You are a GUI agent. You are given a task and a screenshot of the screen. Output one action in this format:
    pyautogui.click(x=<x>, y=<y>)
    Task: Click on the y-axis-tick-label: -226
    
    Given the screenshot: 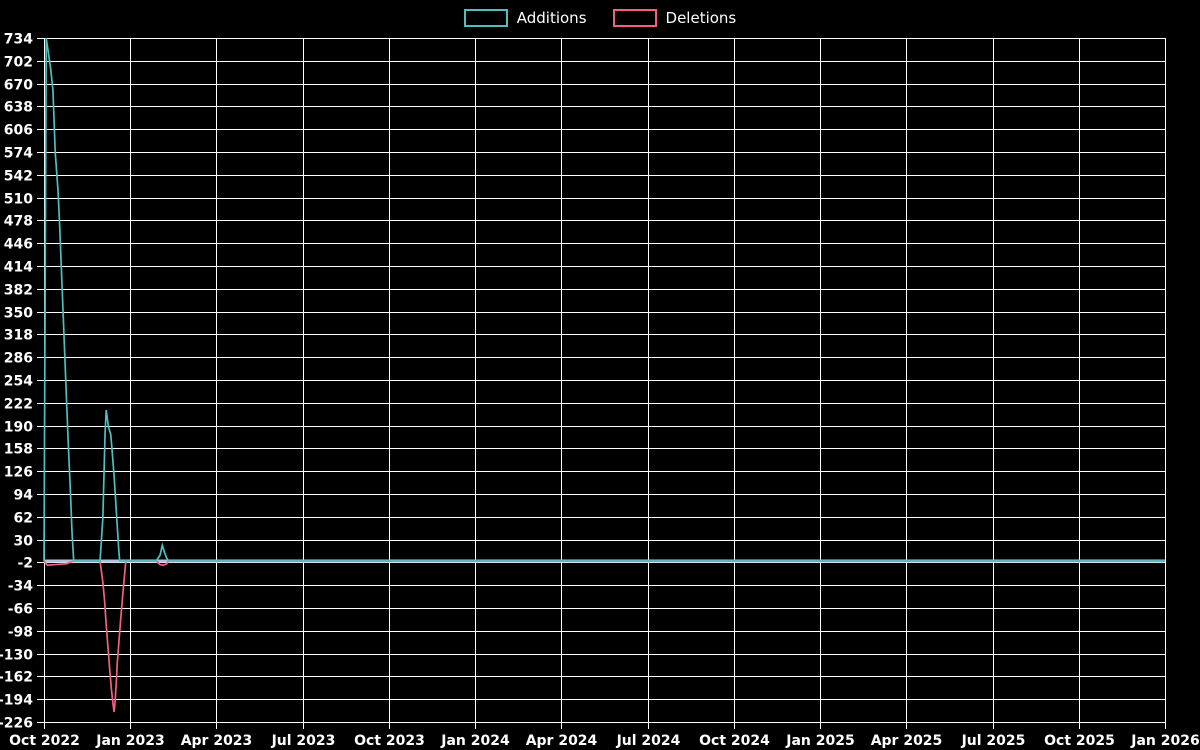 What is the action you would take?
    pyautogui.click(x=16, y=724)
    